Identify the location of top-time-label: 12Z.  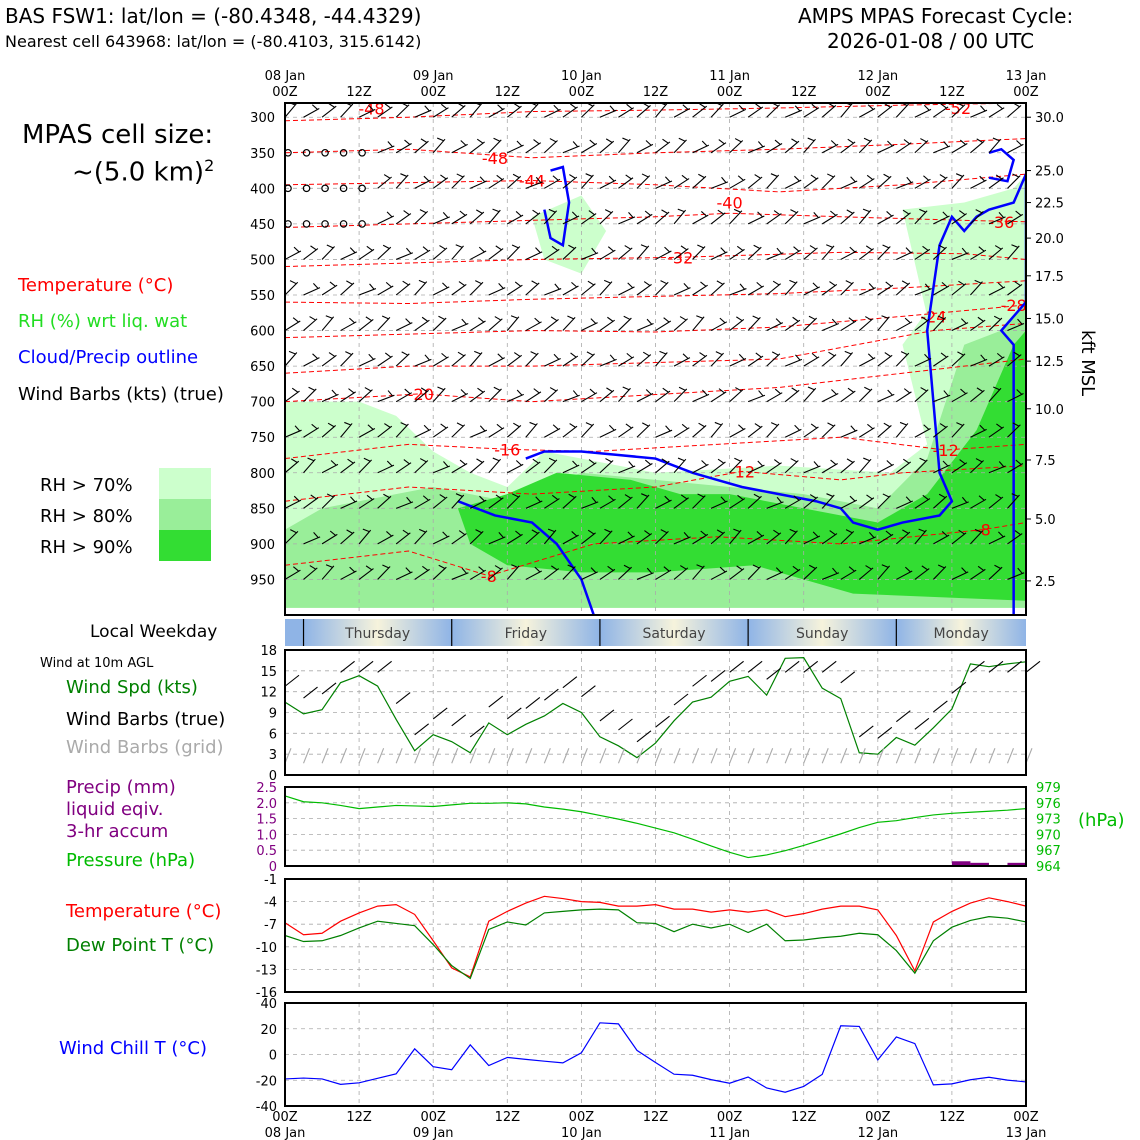
(804, 92).